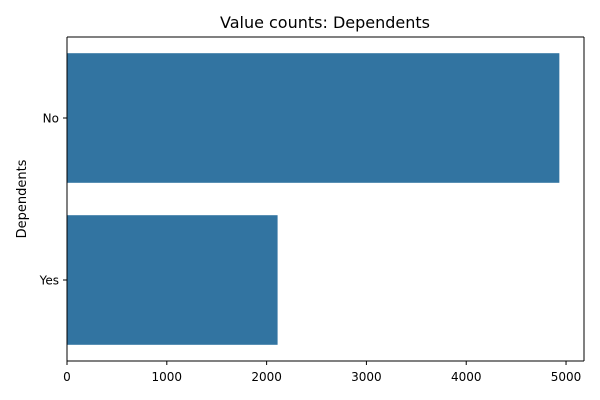  I want to click on y-ticks: No Yes, so click(53, 200).